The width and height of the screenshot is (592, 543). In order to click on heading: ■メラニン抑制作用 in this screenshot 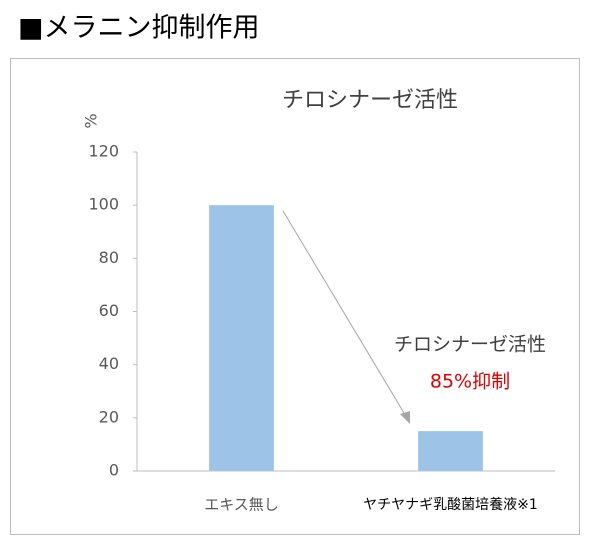, I will do `click(139, 28)`.